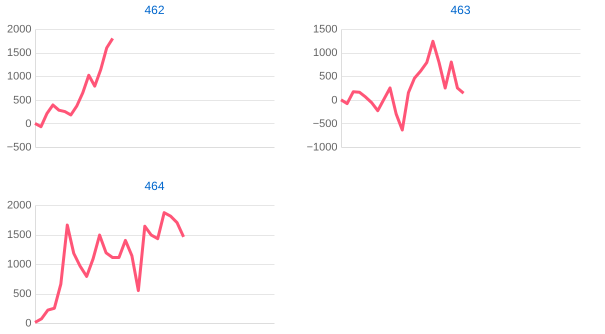 This screenshot has width=605, height=334. I want to click on chart-title: 463, so click(460, 10).